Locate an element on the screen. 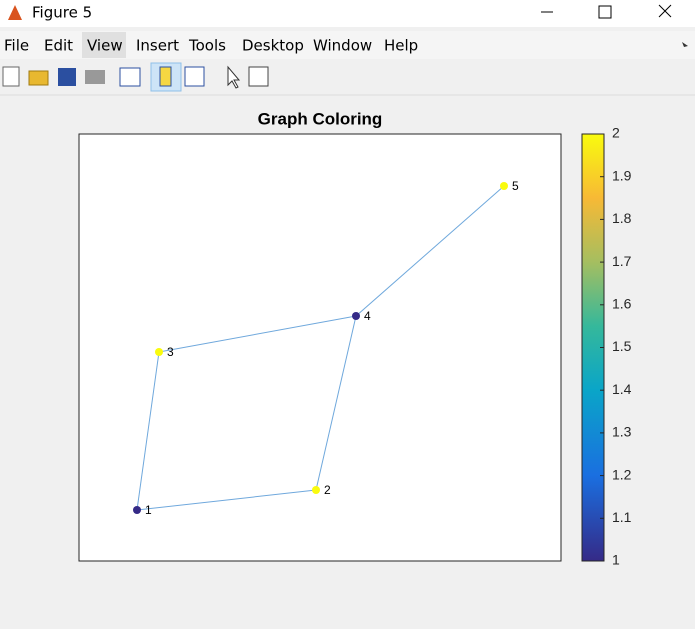 The height and width of the screenshot is (629, 695). print-icon is located at coordinates (95, 77).